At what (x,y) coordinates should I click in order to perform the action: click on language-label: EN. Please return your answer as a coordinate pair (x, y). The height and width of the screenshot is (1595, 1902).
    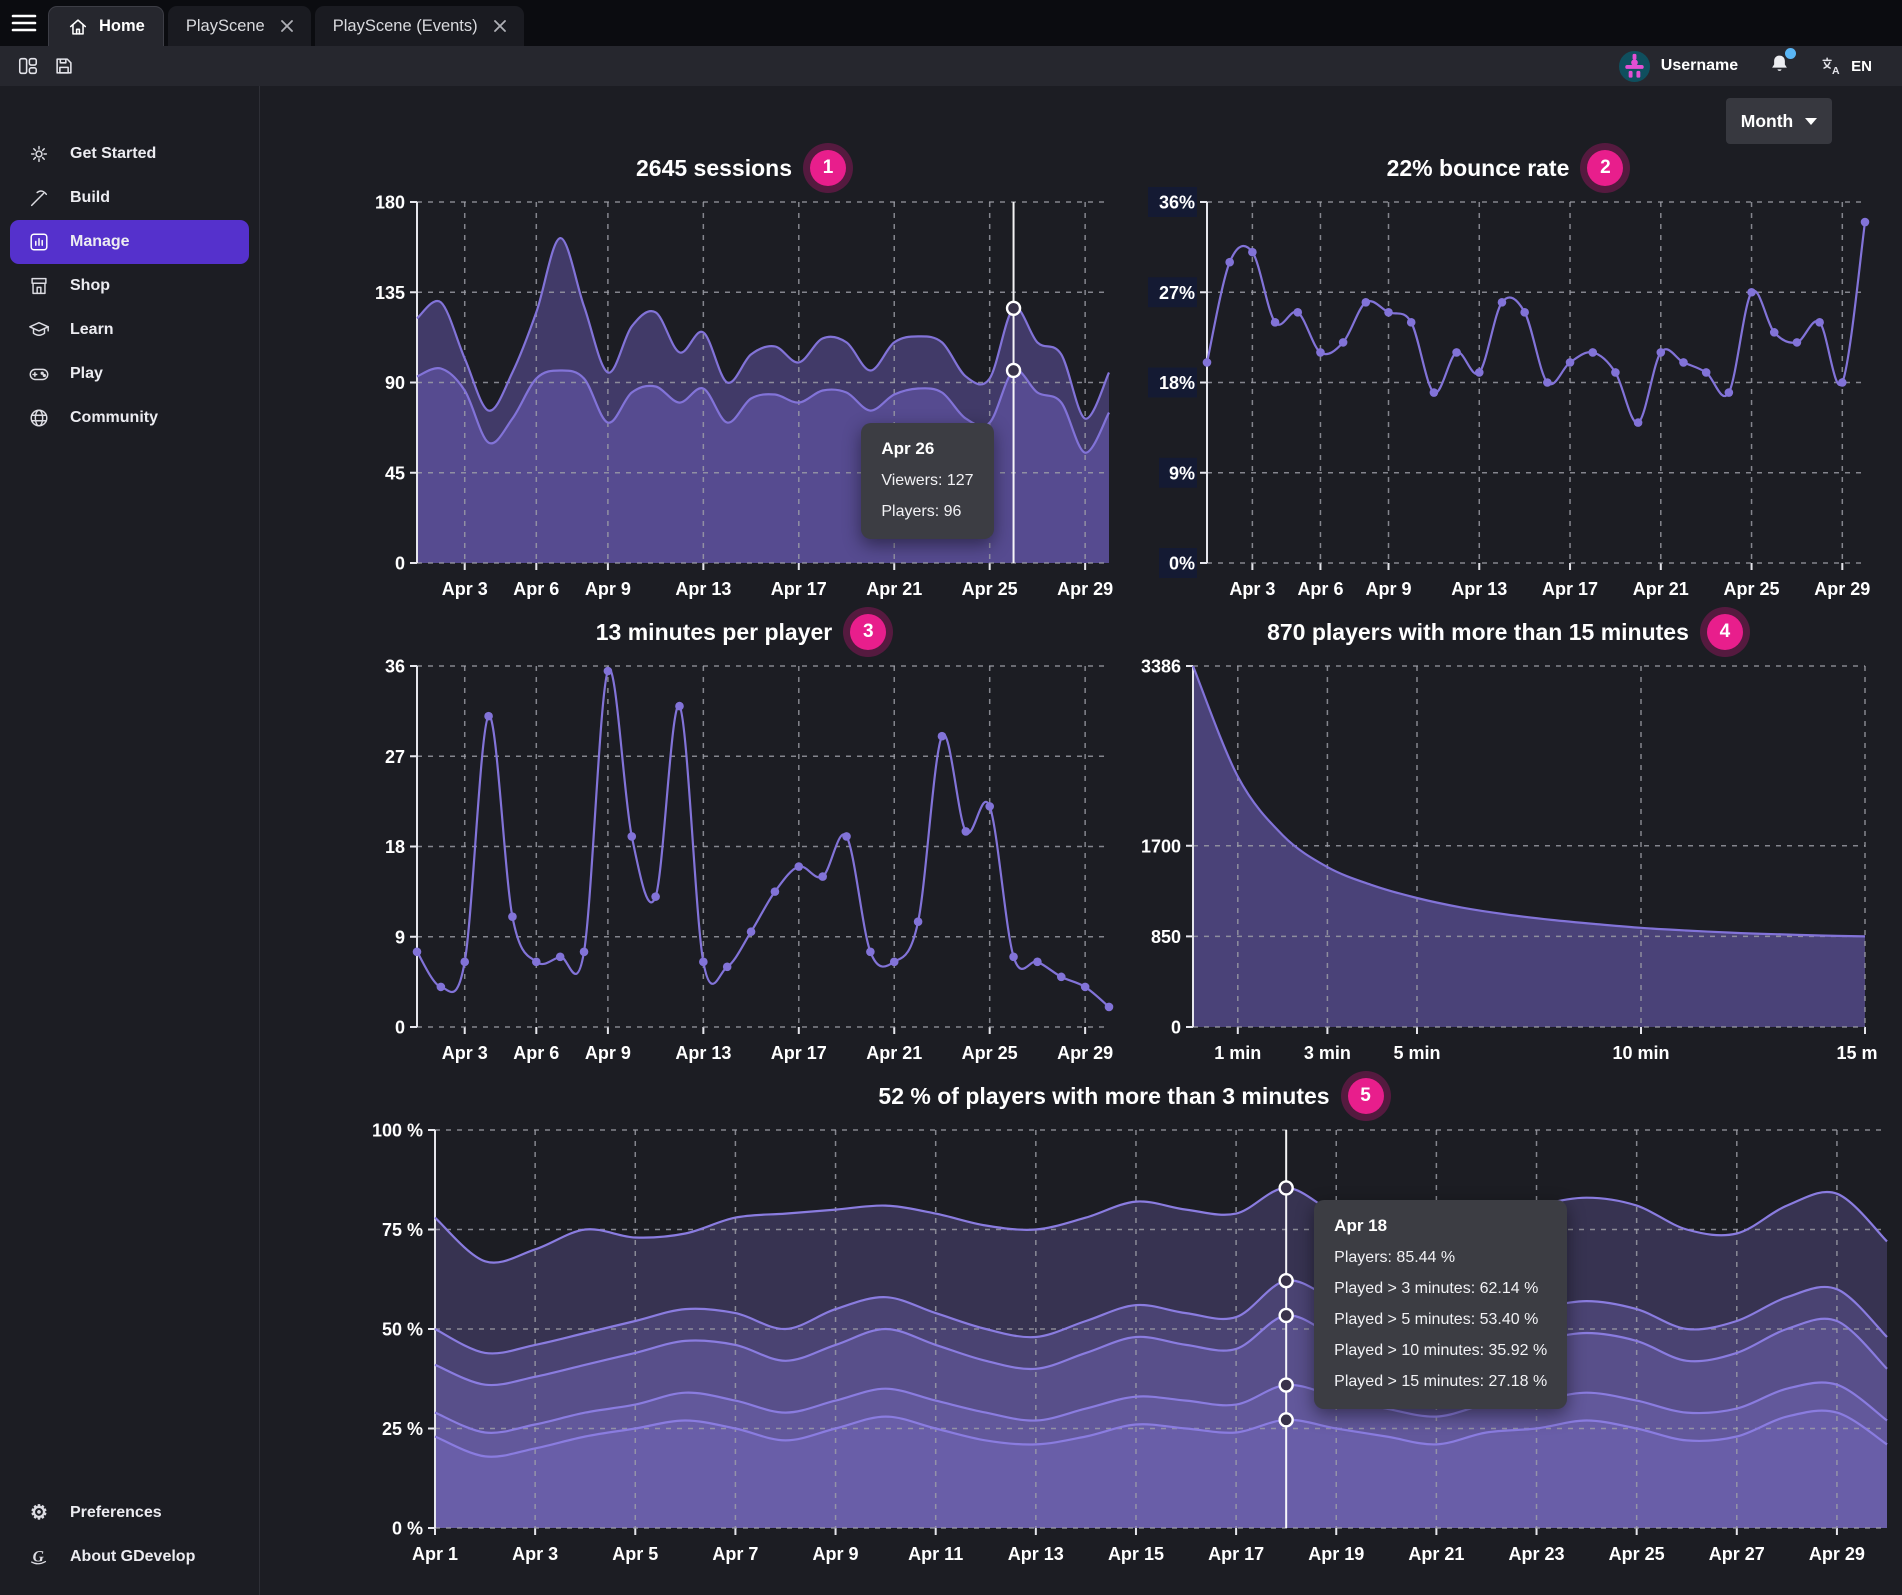
    Looking at the image, I should click on (1861, 66).